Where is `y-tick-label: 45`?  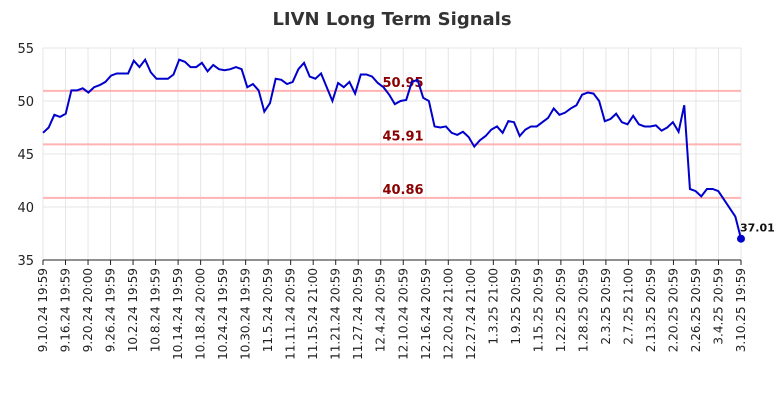 y-tick-label: 45 is located at coordinates (25, 155).